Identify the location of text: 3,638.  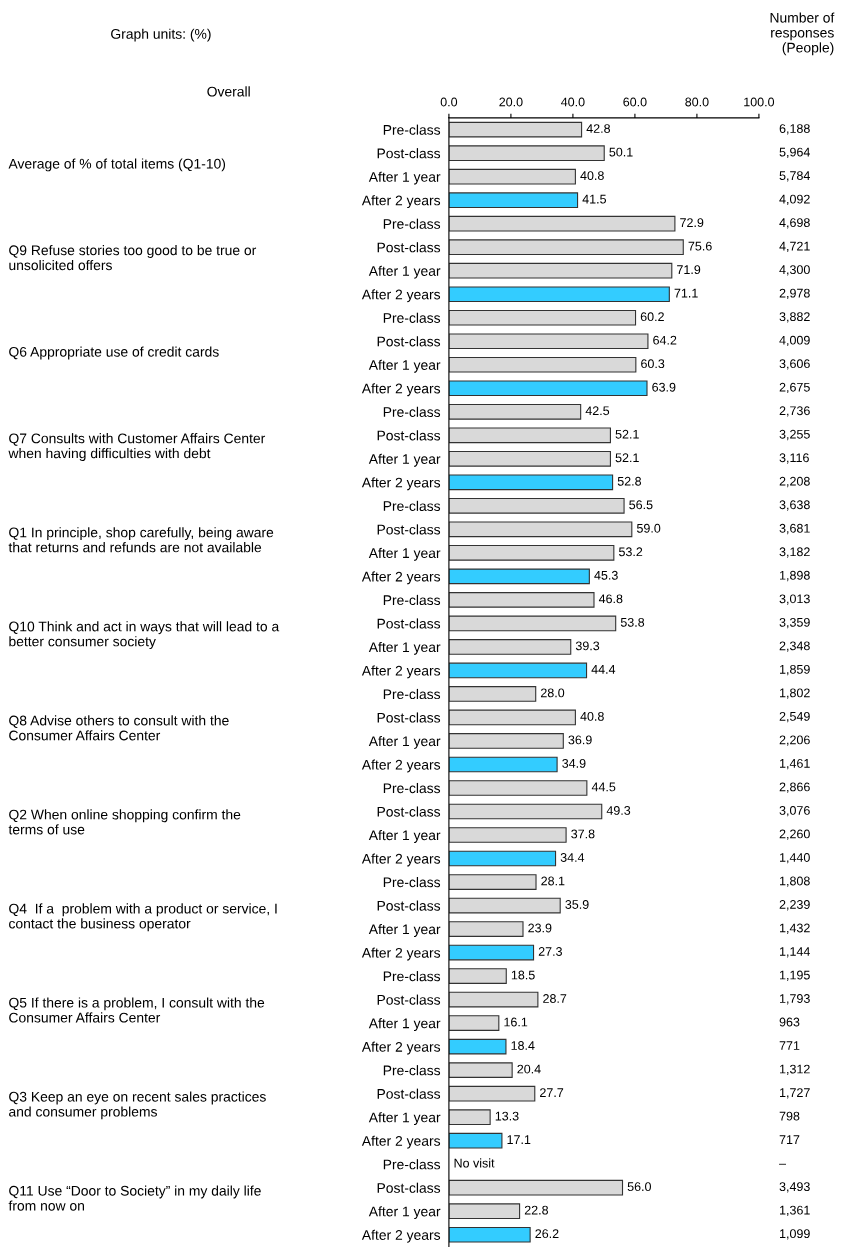
(794, 505).